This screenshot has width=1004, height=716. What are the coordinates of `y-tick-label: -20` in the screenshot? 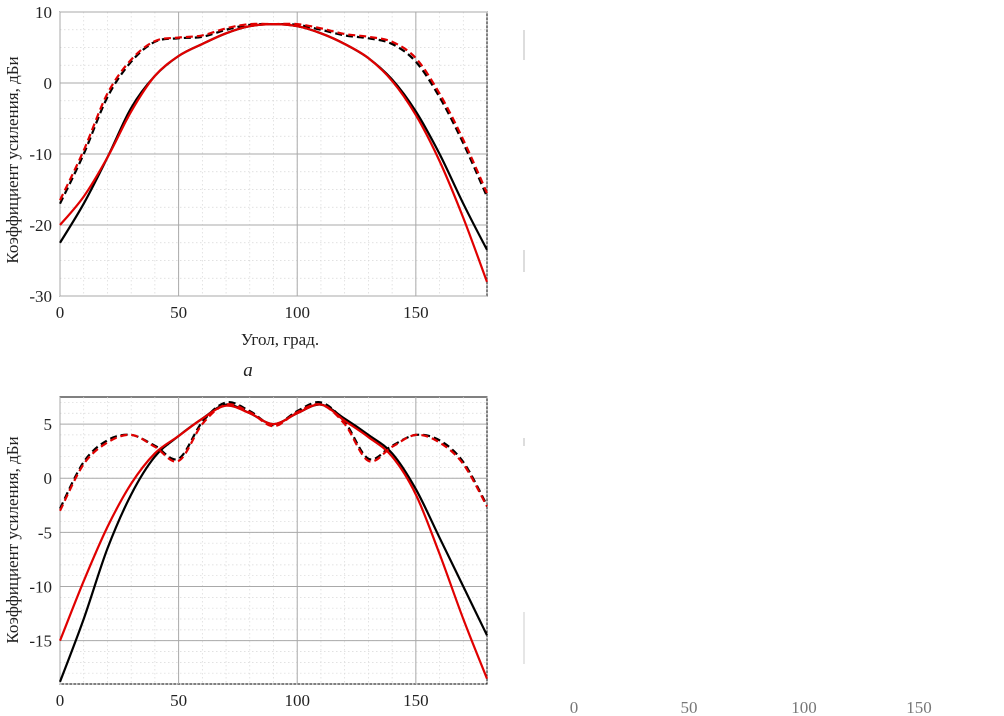 It's located at (40, 225).